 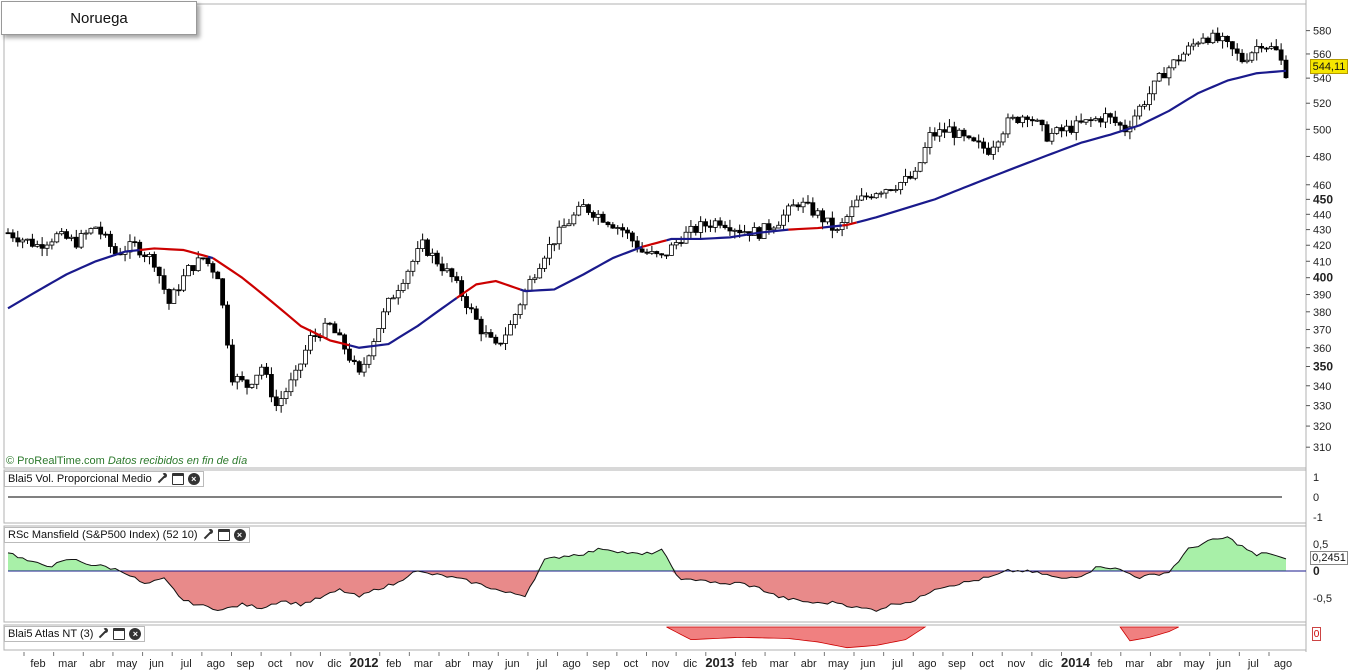 I want to click on rsc-indicator-label: RSc Mansfield (S&P500 Index) (52 10) ×, so click(x=127, y=535).